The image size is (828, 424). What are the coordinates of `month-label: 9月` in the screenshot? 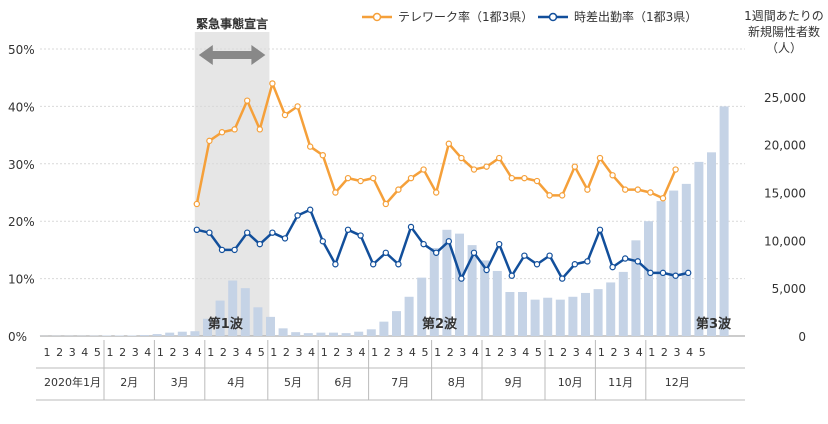 It's located at (514, 382).